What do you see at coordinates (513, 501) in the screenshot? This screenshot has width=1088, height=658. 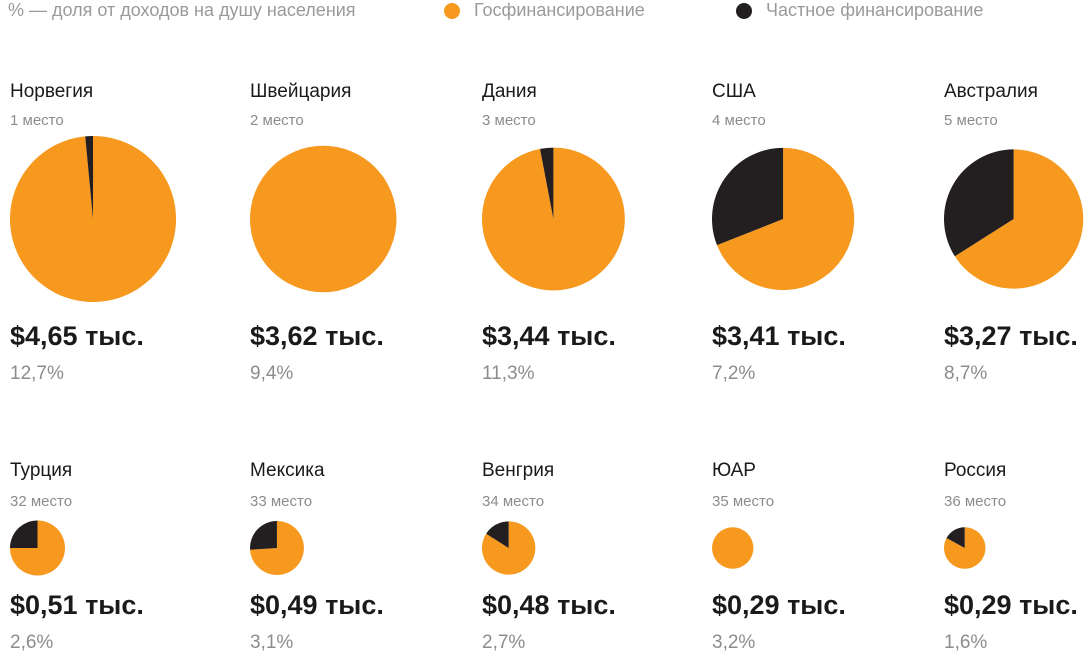 I see `country-rank: 34 место` at bounding box center [513, 501].